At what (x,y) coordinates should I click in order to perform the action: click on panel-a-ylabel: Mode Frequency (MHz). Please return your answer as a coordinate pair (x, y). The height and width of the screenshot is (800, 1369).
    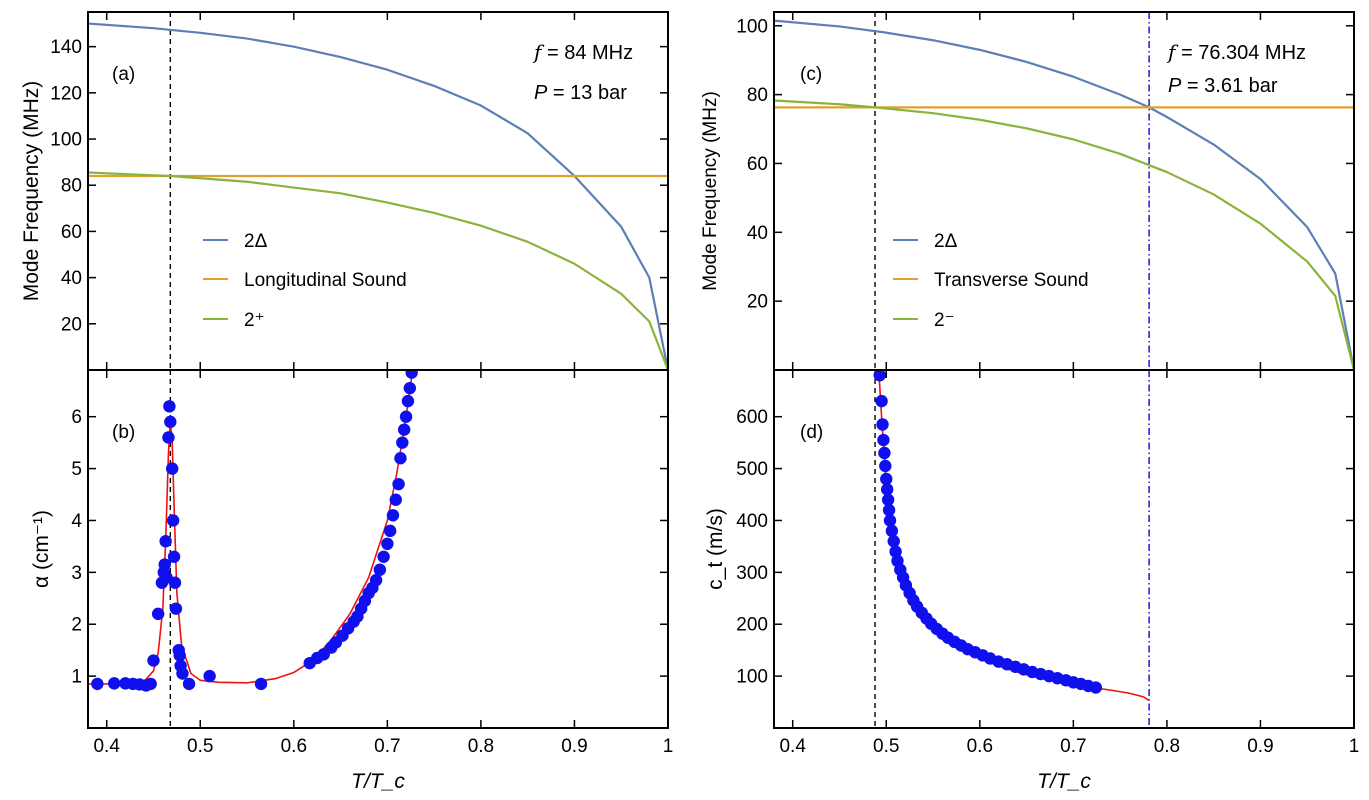
    Looking at the image, I should click on (31, 191).